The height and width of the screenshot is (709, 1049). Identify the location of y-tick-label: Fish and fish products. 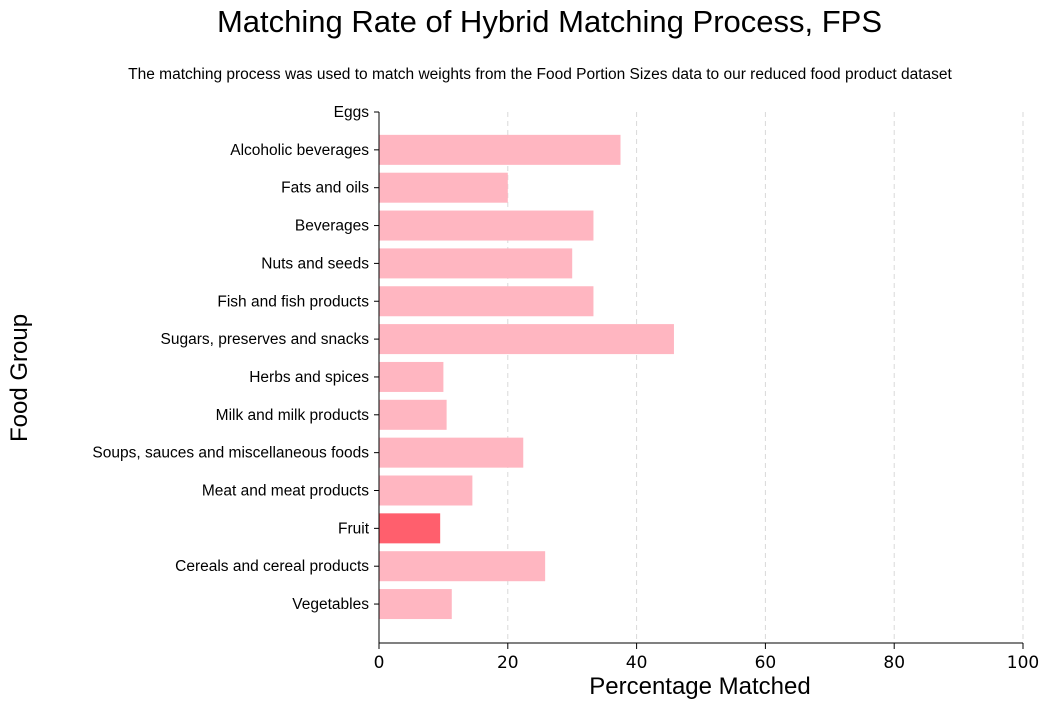
(293, 301).